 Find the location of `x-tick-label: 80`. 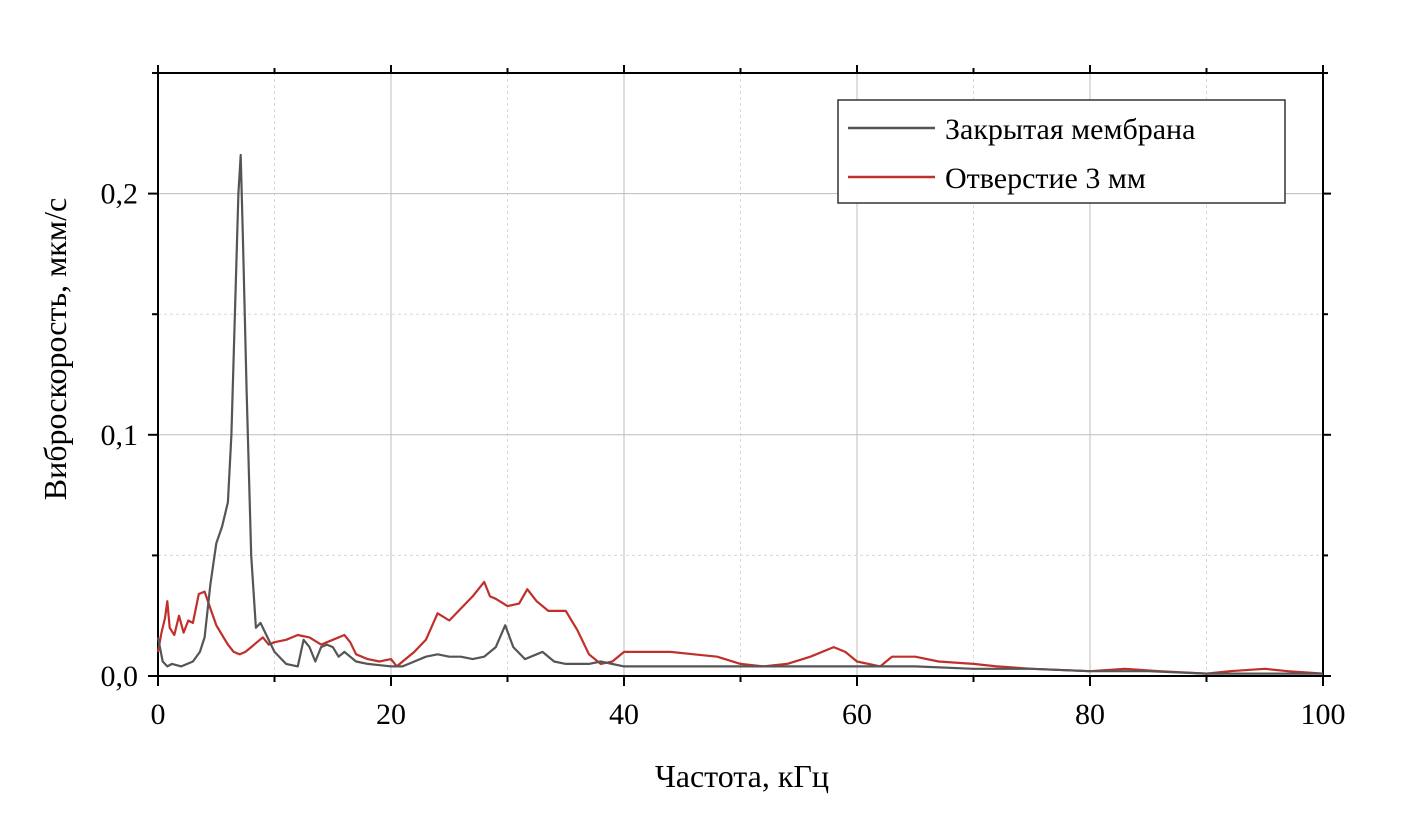

x-tick-label: 80 is located at coordinates (1090, 714).